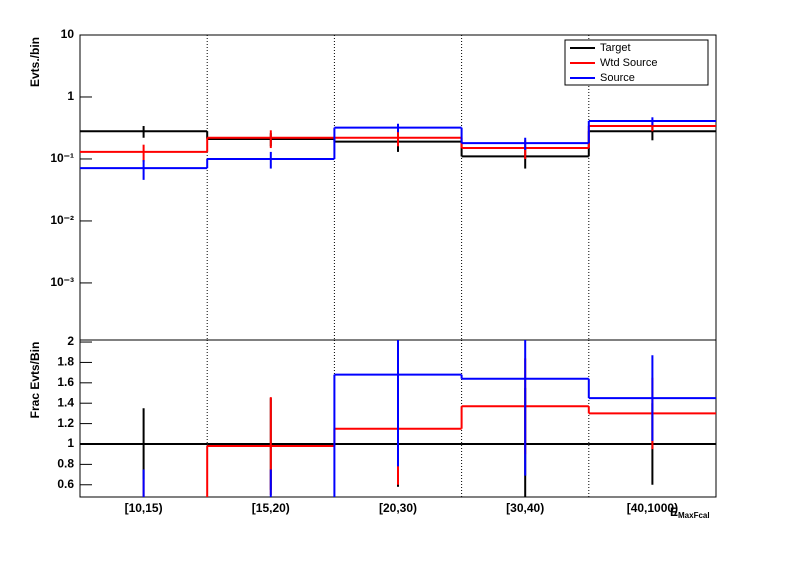  I want to click on x-tick-label: [30,40), so click(525, 508).